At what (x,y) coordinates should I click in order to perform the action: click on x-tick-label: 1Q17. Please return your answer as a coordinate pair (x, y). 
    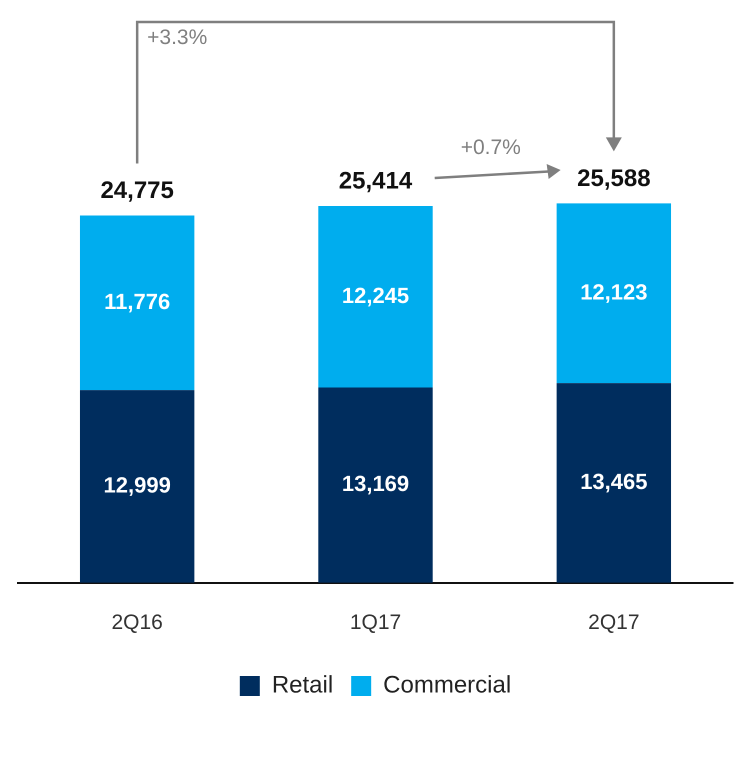
    Looking at the image, I should click on (376, 622).